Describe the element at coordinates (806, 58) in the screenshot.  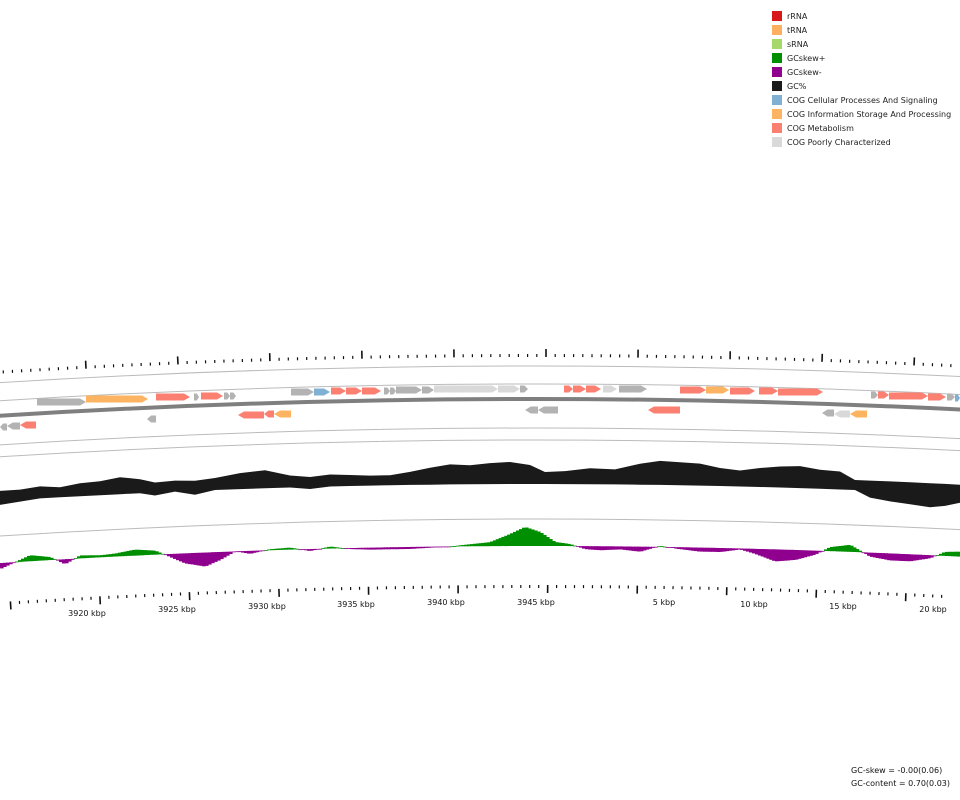
I see `legend-label: GCskew+` at that location.